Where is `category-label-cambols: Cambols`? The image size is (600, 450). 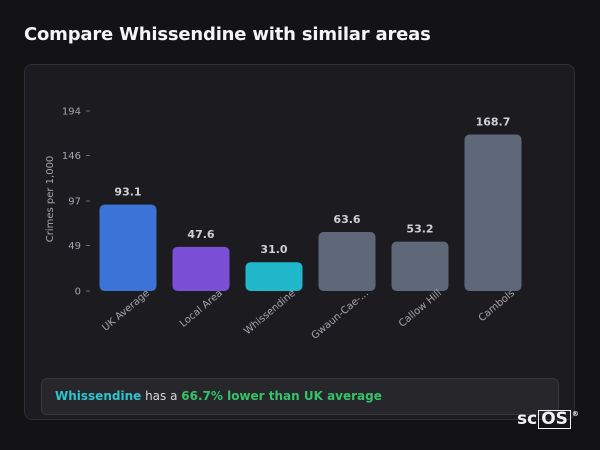 category-label-cambols: Cambols is located at coordinates (497, 306).